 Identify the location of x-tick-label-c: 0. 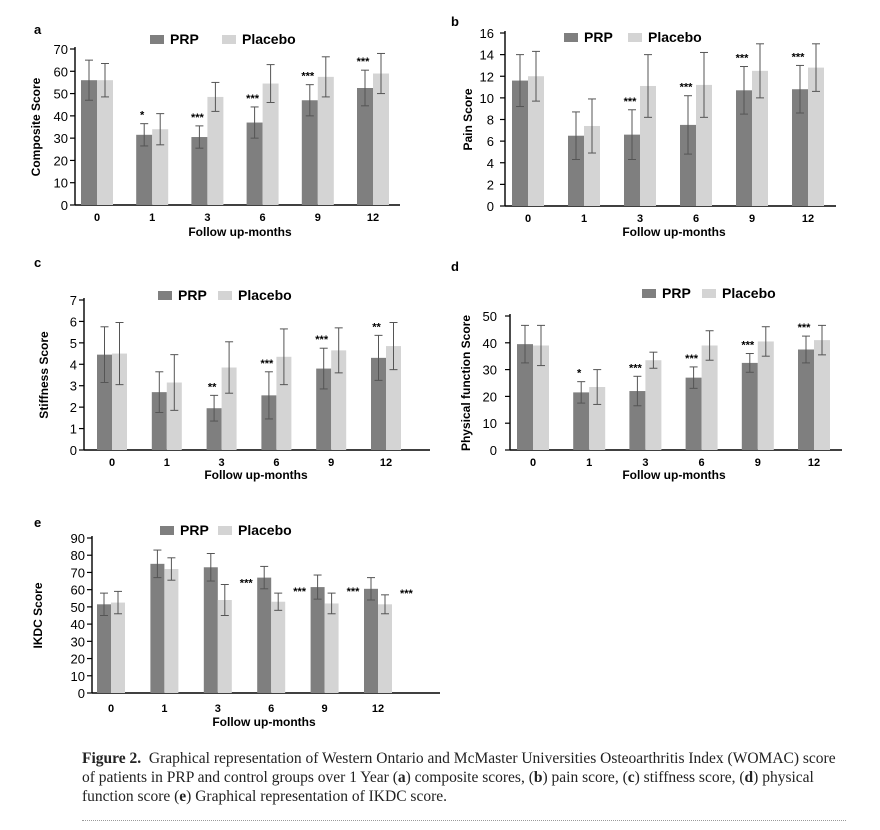
(112, 463).